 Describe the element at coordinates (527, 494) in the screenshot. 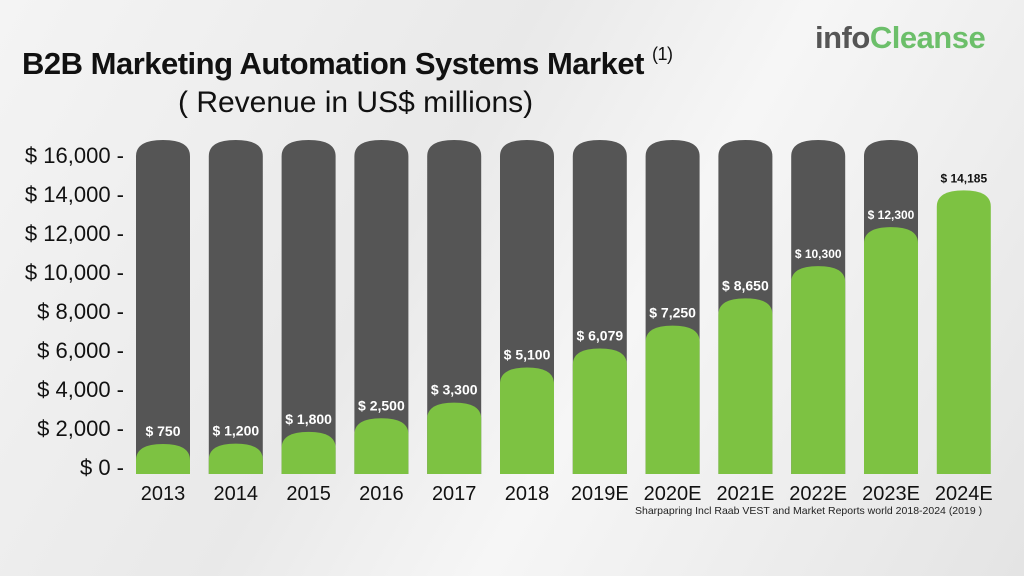

I see `x-tick-label: 2018` at that location.